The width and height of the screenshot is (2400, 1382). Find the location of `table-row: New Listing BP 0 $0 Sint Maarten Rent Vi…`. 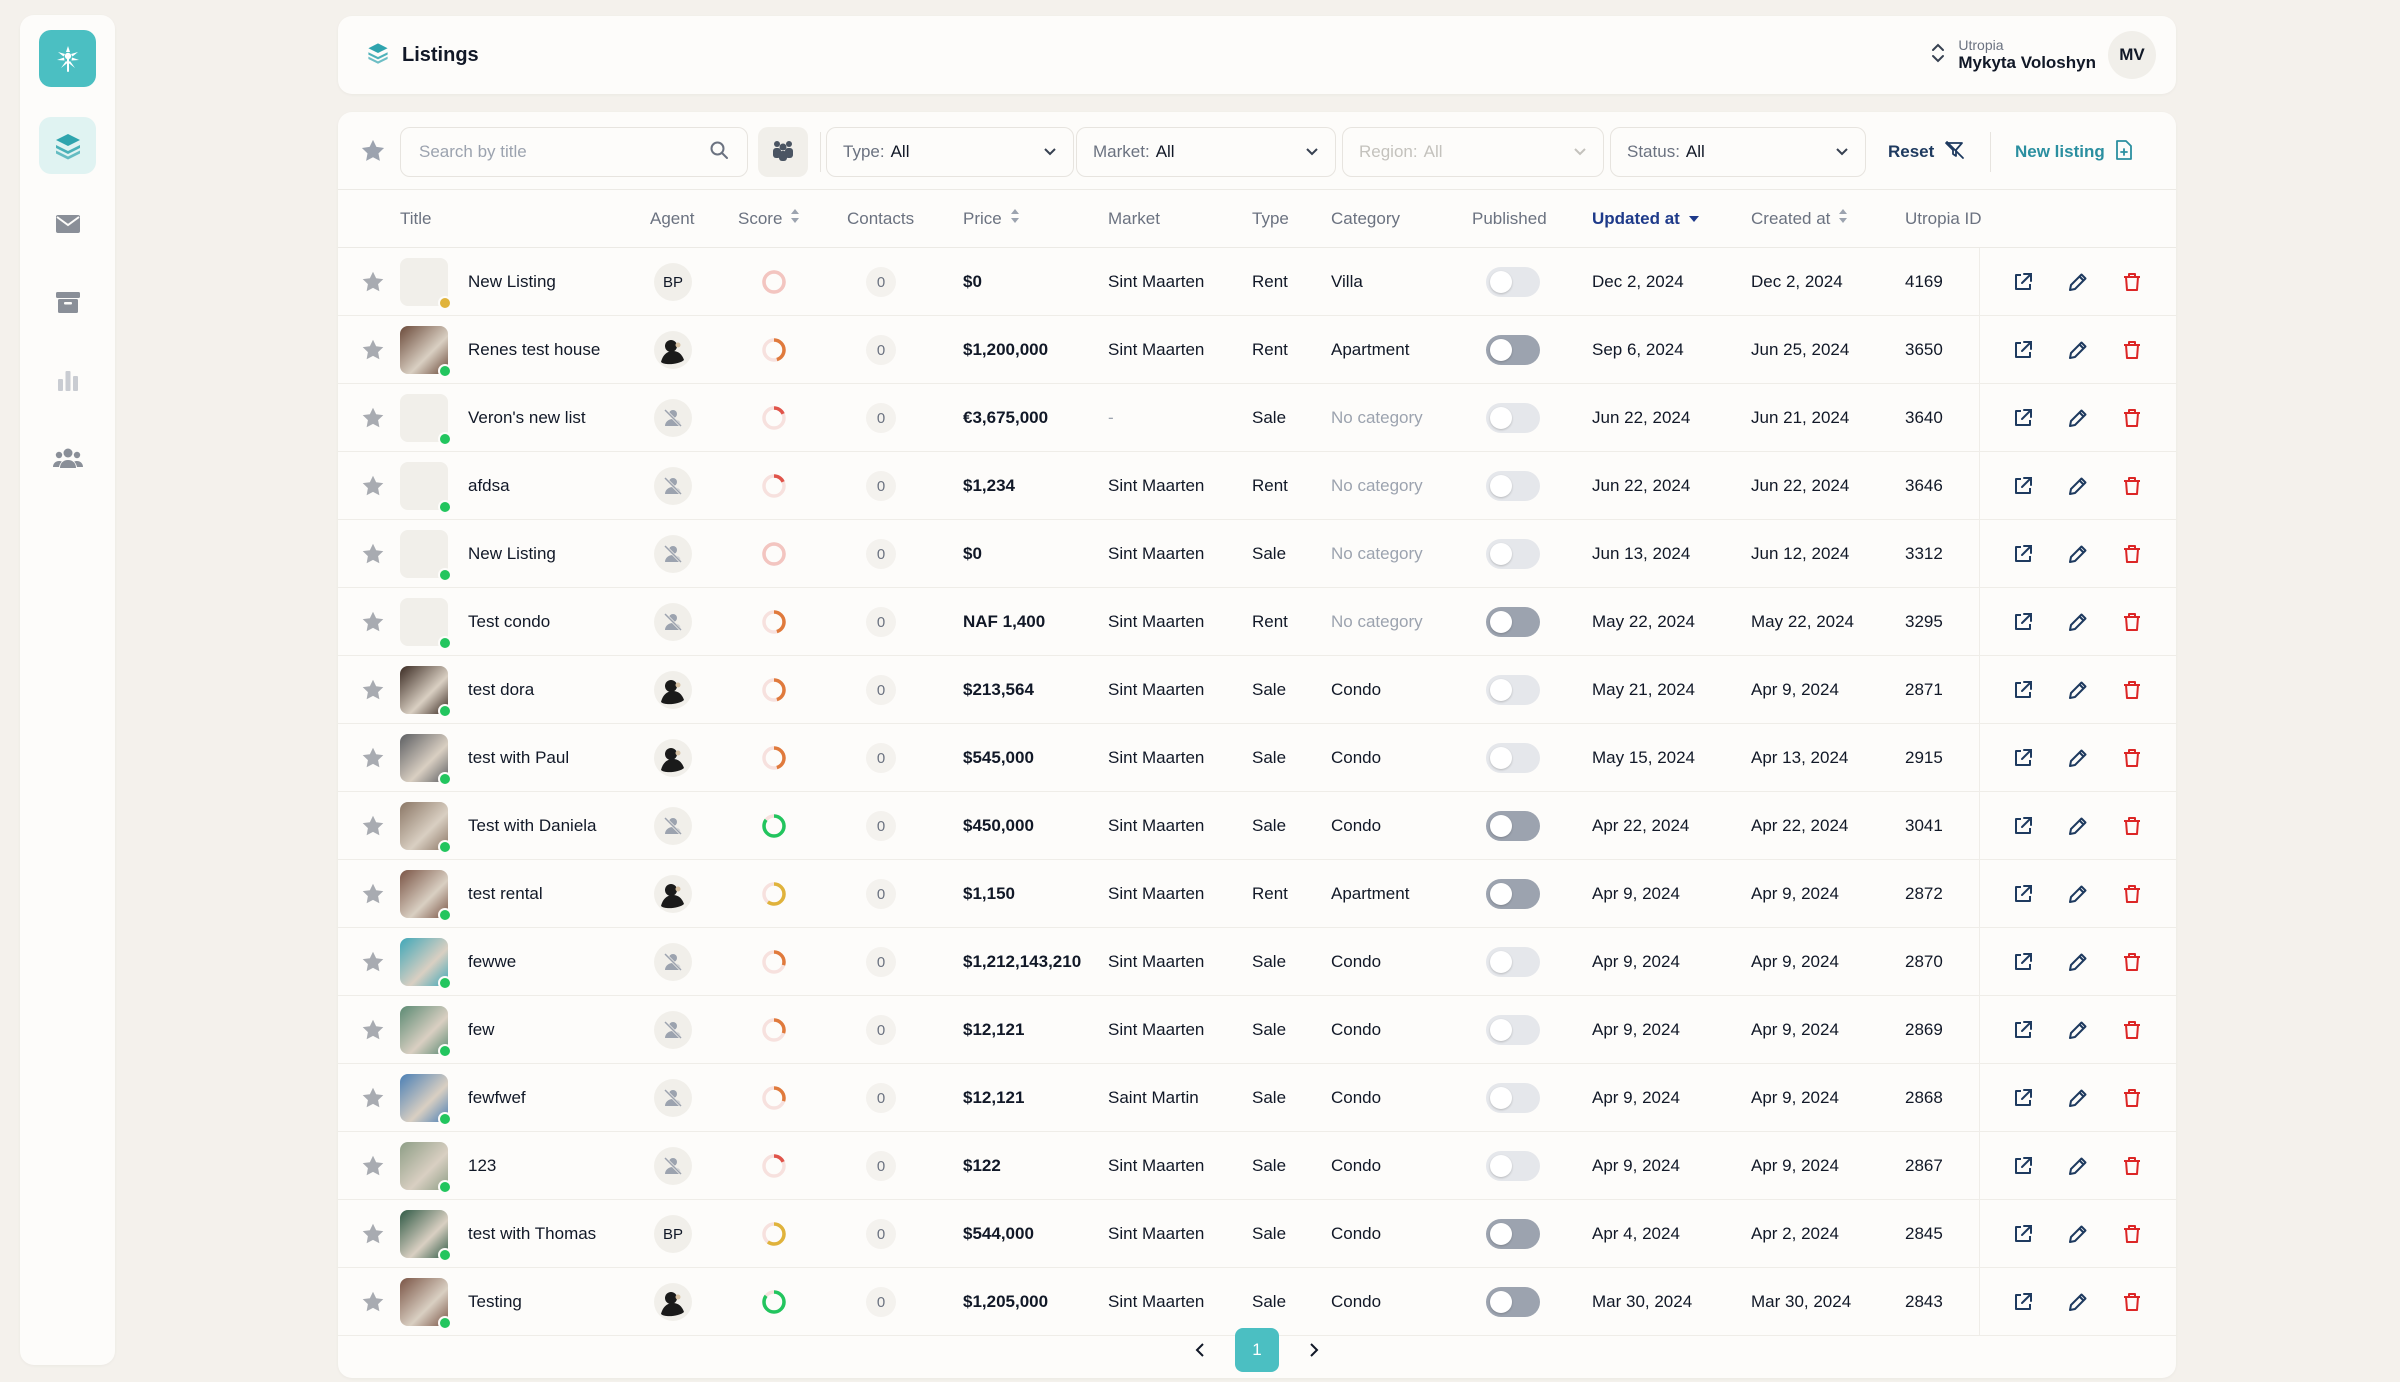

table-row: New Listing BP 0 $0 Sint Maarten Rent Vi… is located at coordinates (1257, 282).